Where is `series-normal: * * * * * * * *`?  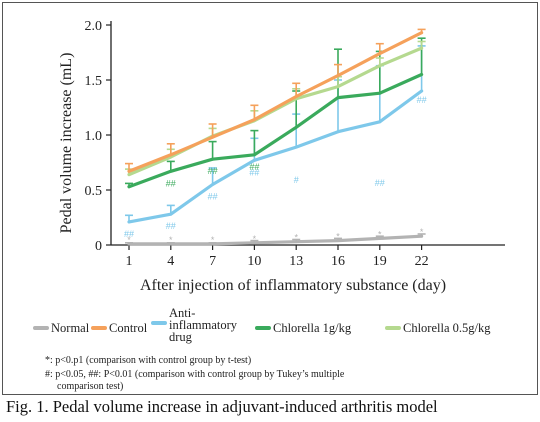
series-normal: * * * * * * * * is located at coordinates (275, 236).